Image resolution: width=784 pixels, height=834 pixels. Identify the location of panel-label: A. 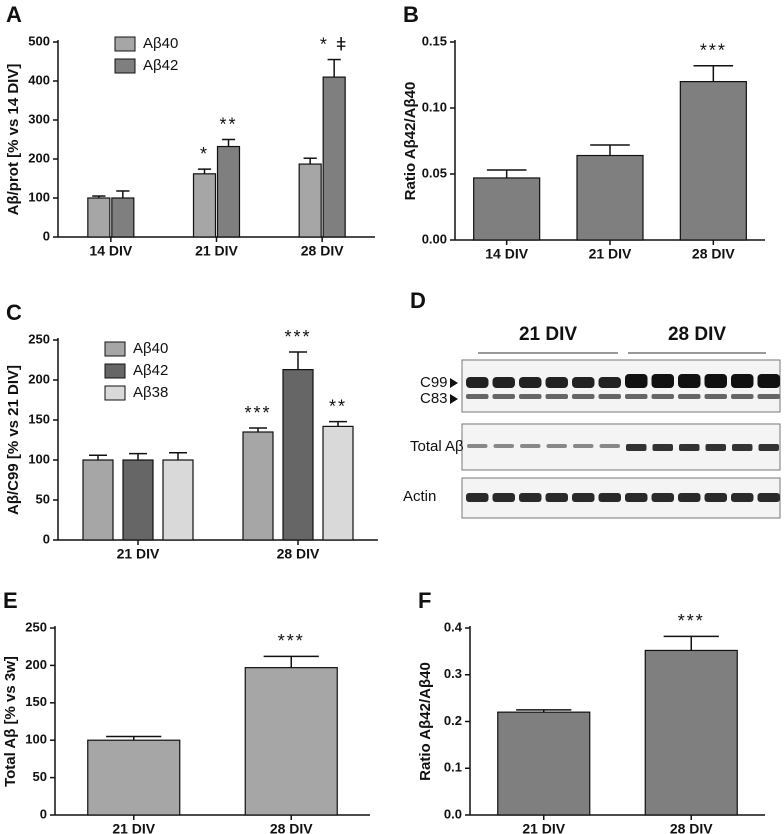
(14, 14).